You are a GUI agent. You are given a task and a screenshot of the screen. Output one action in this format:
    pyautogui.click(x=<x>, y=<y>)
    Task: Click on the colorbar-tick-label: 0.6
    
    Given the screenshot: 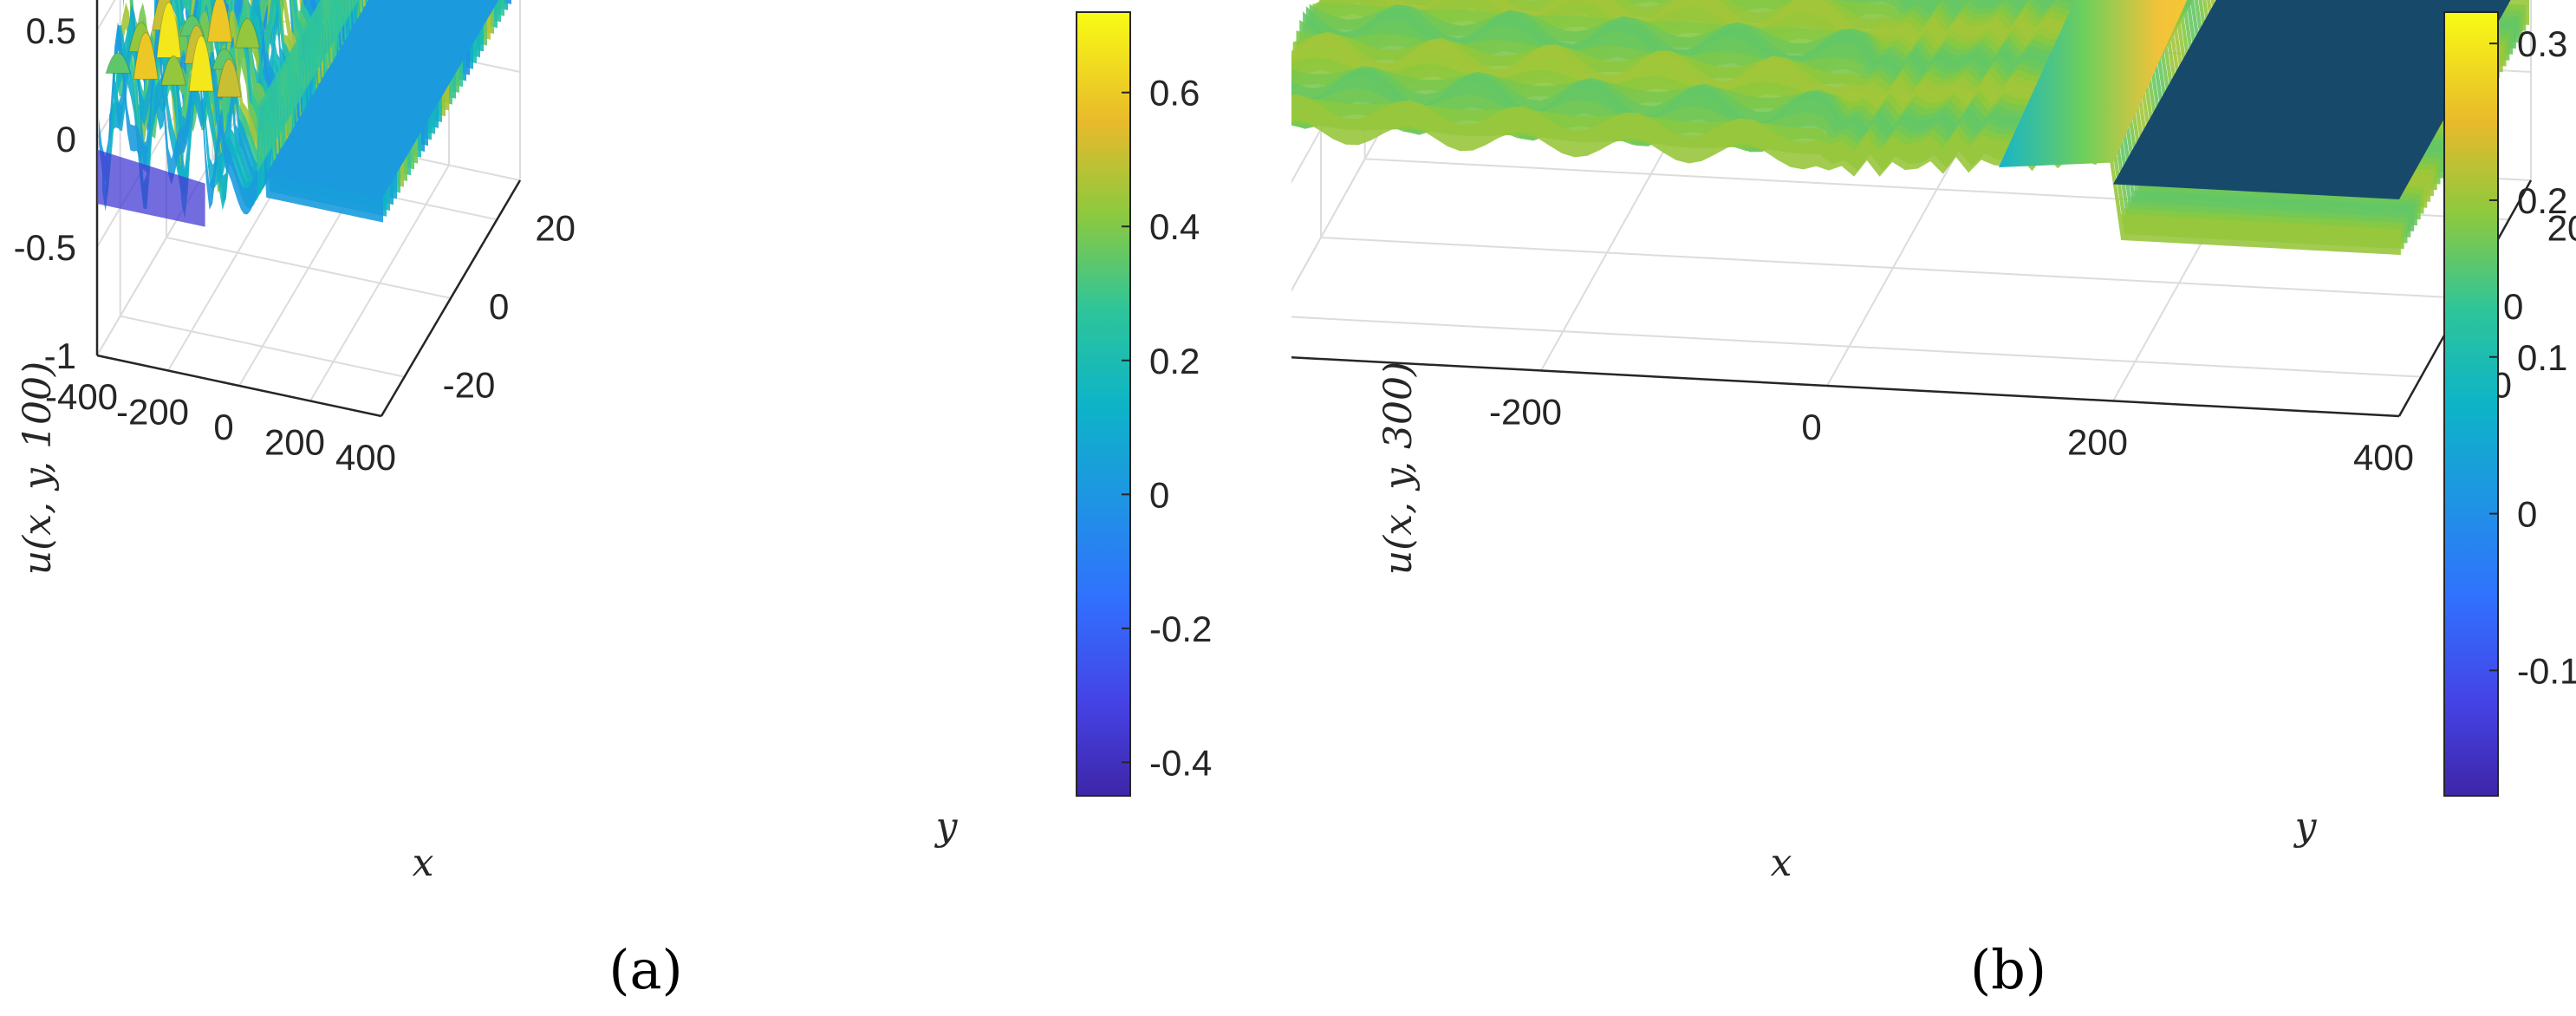 What is the action you would take?
    pyautogui.click(x=1174, y=93)
    